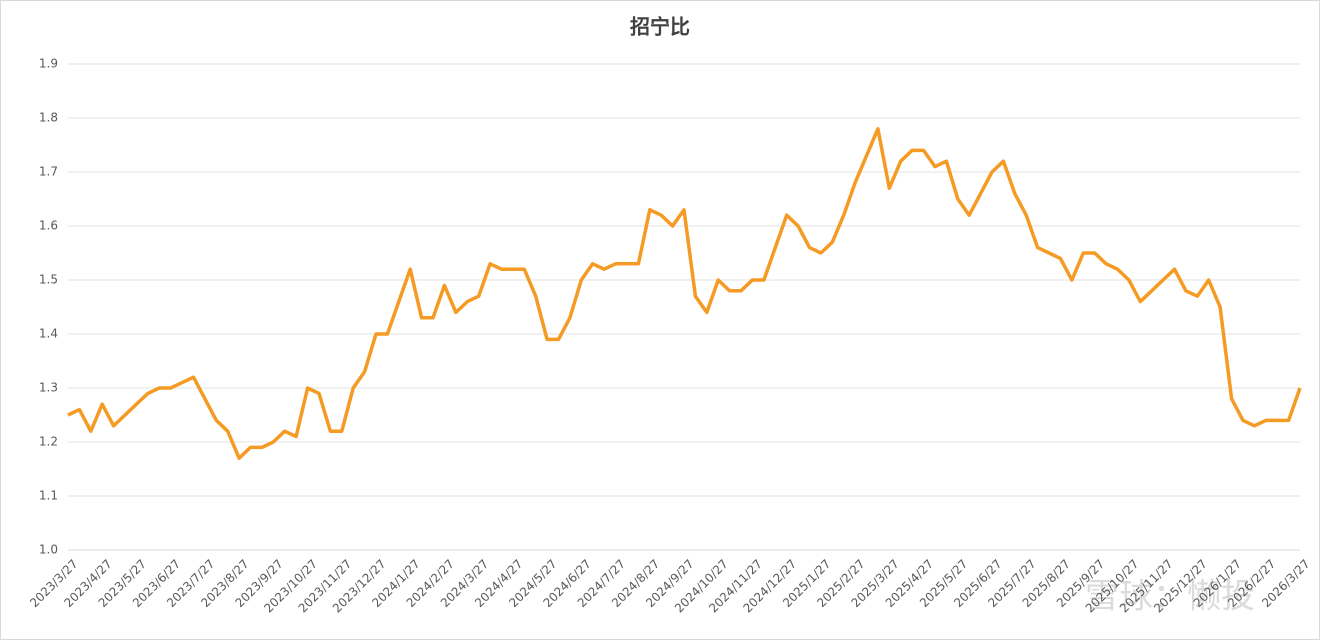 This screenshot has height=640, width=1320. What do you see at coordinates (48, 280) in the screenshot?
I see `y-tick-label: 1.5` at bounding box center [48, 280].